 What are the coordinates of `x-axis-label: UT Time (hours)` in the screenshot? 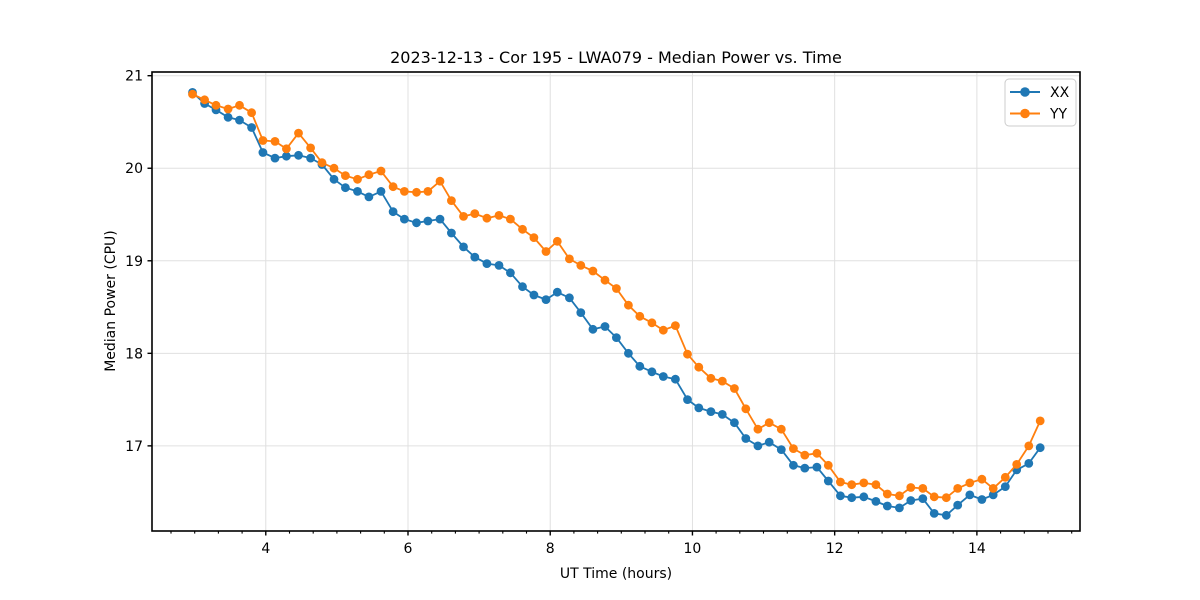 It's located at (616, 574).